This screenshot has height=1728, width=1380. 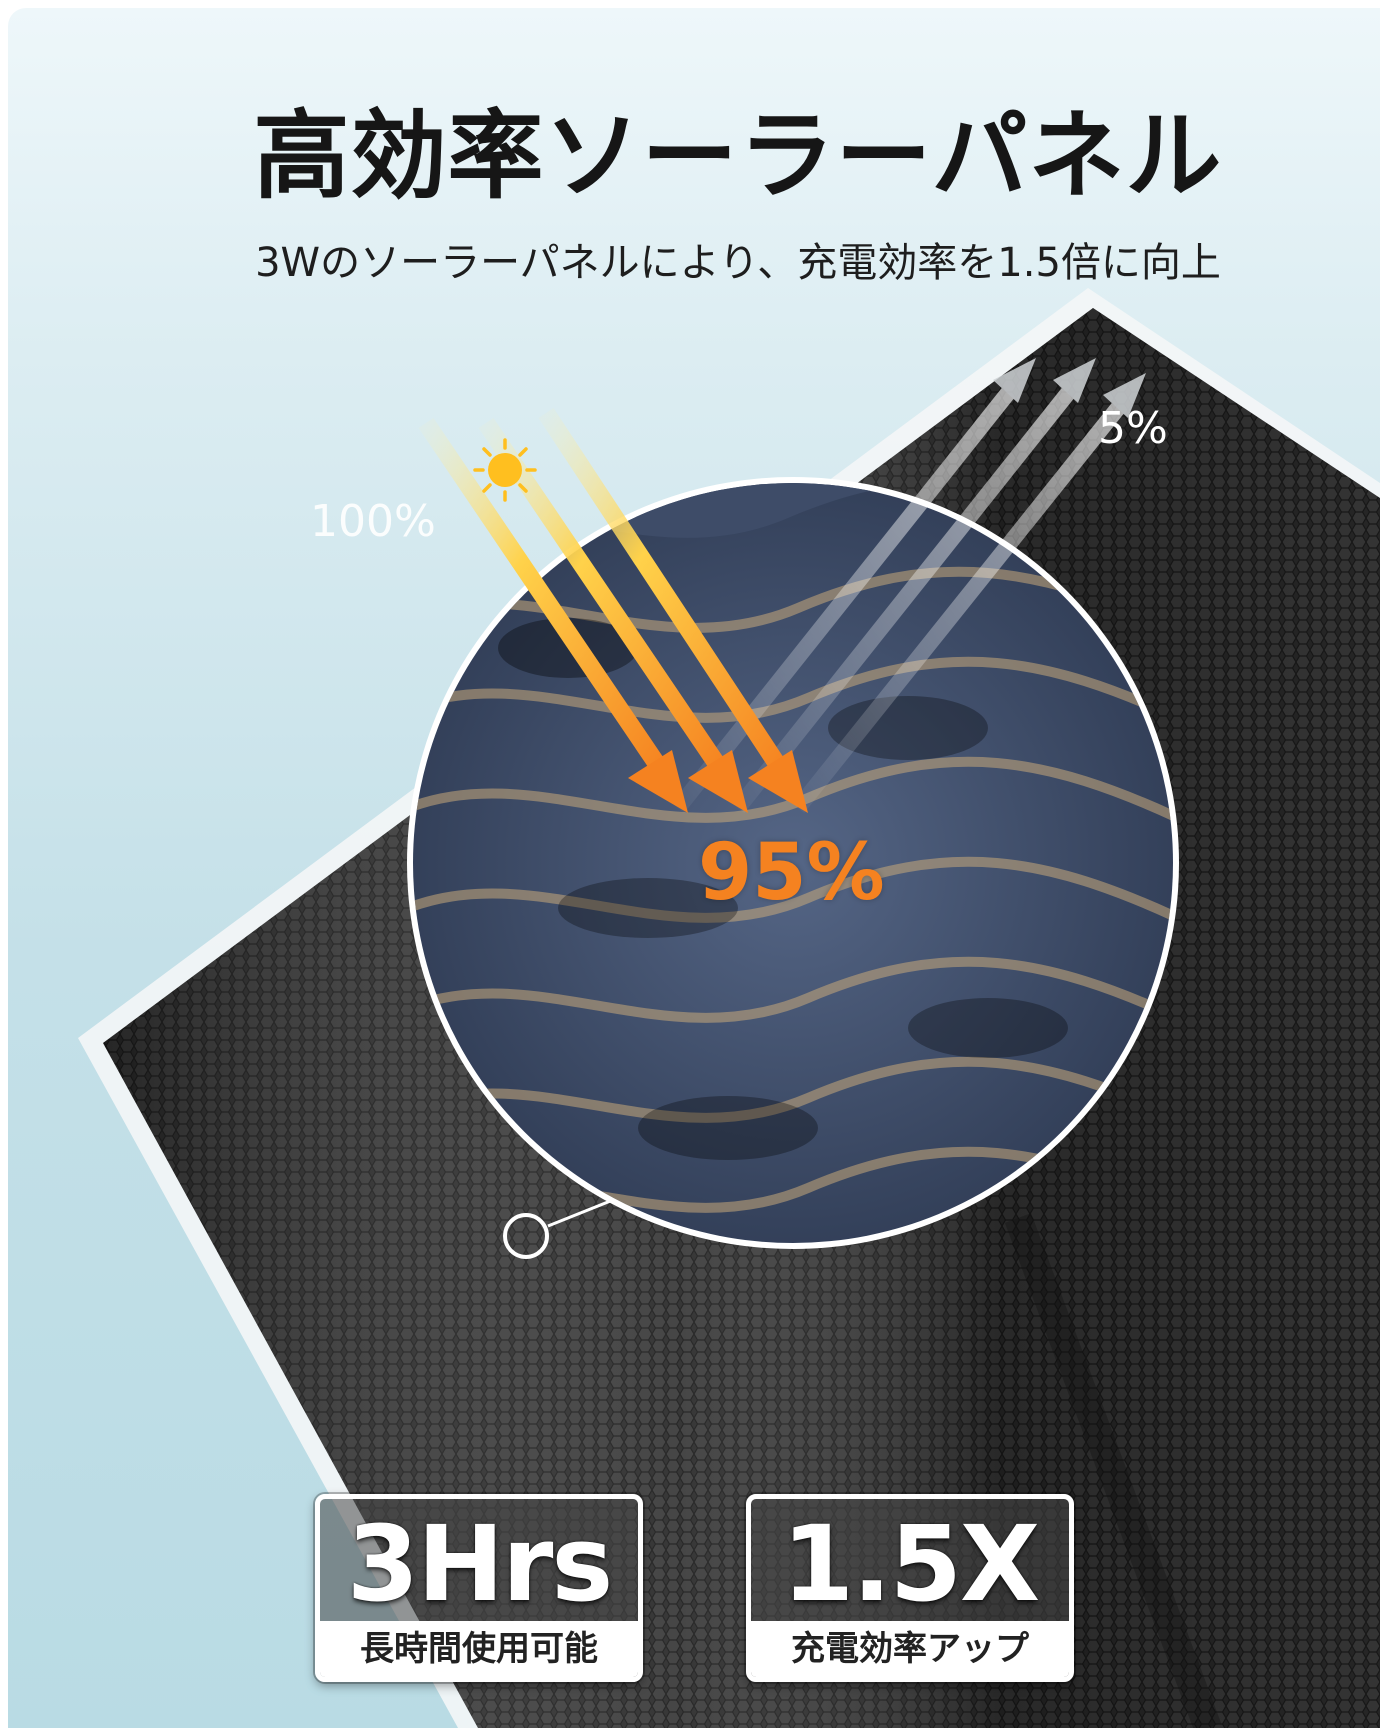 What do you see at coordinates (738, 156) in the screenshot?
I see `page-title: 高効率ソーラーパネル` at bounding box center [738, 156].